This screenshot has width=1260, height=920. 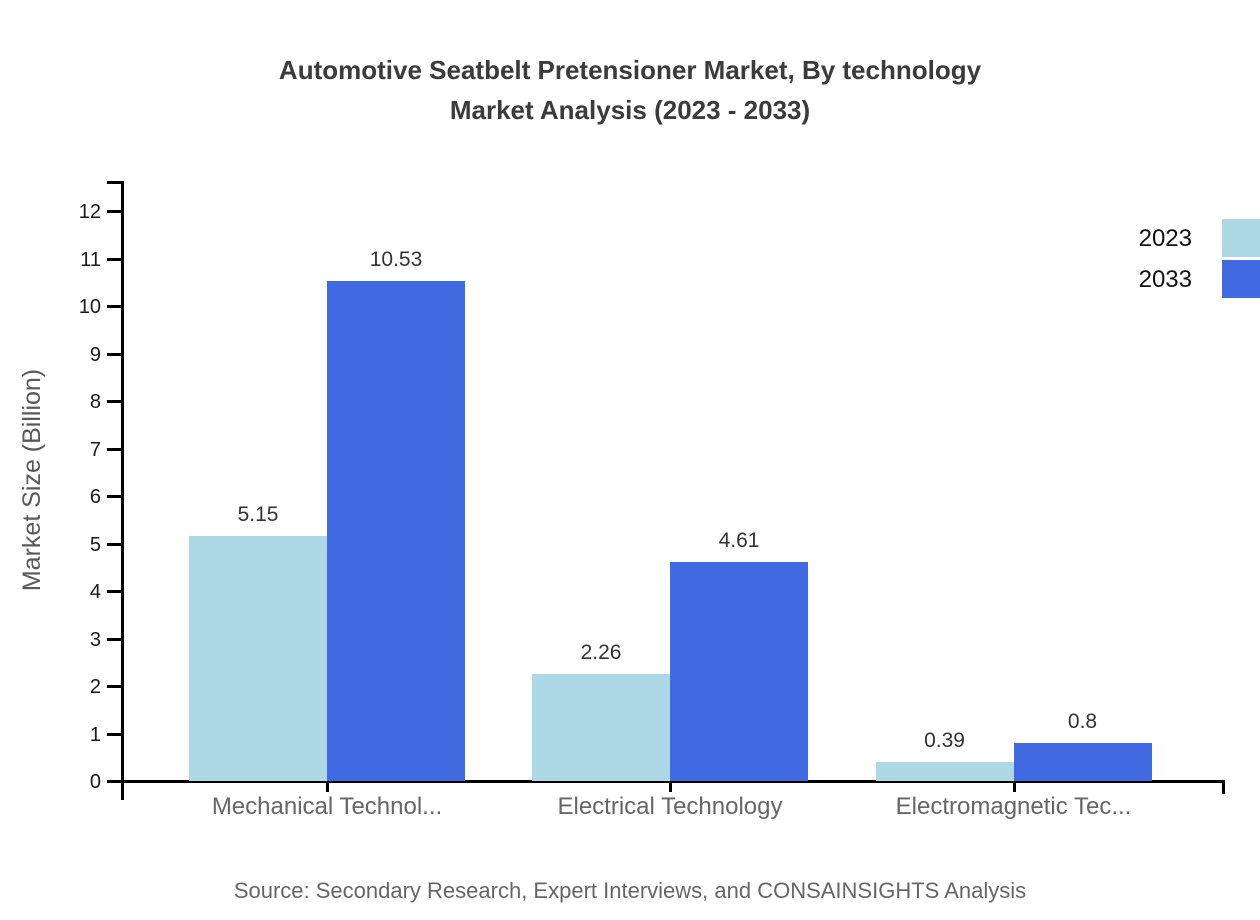 I want to click on y-axis-line, so click(x=122, y=490).